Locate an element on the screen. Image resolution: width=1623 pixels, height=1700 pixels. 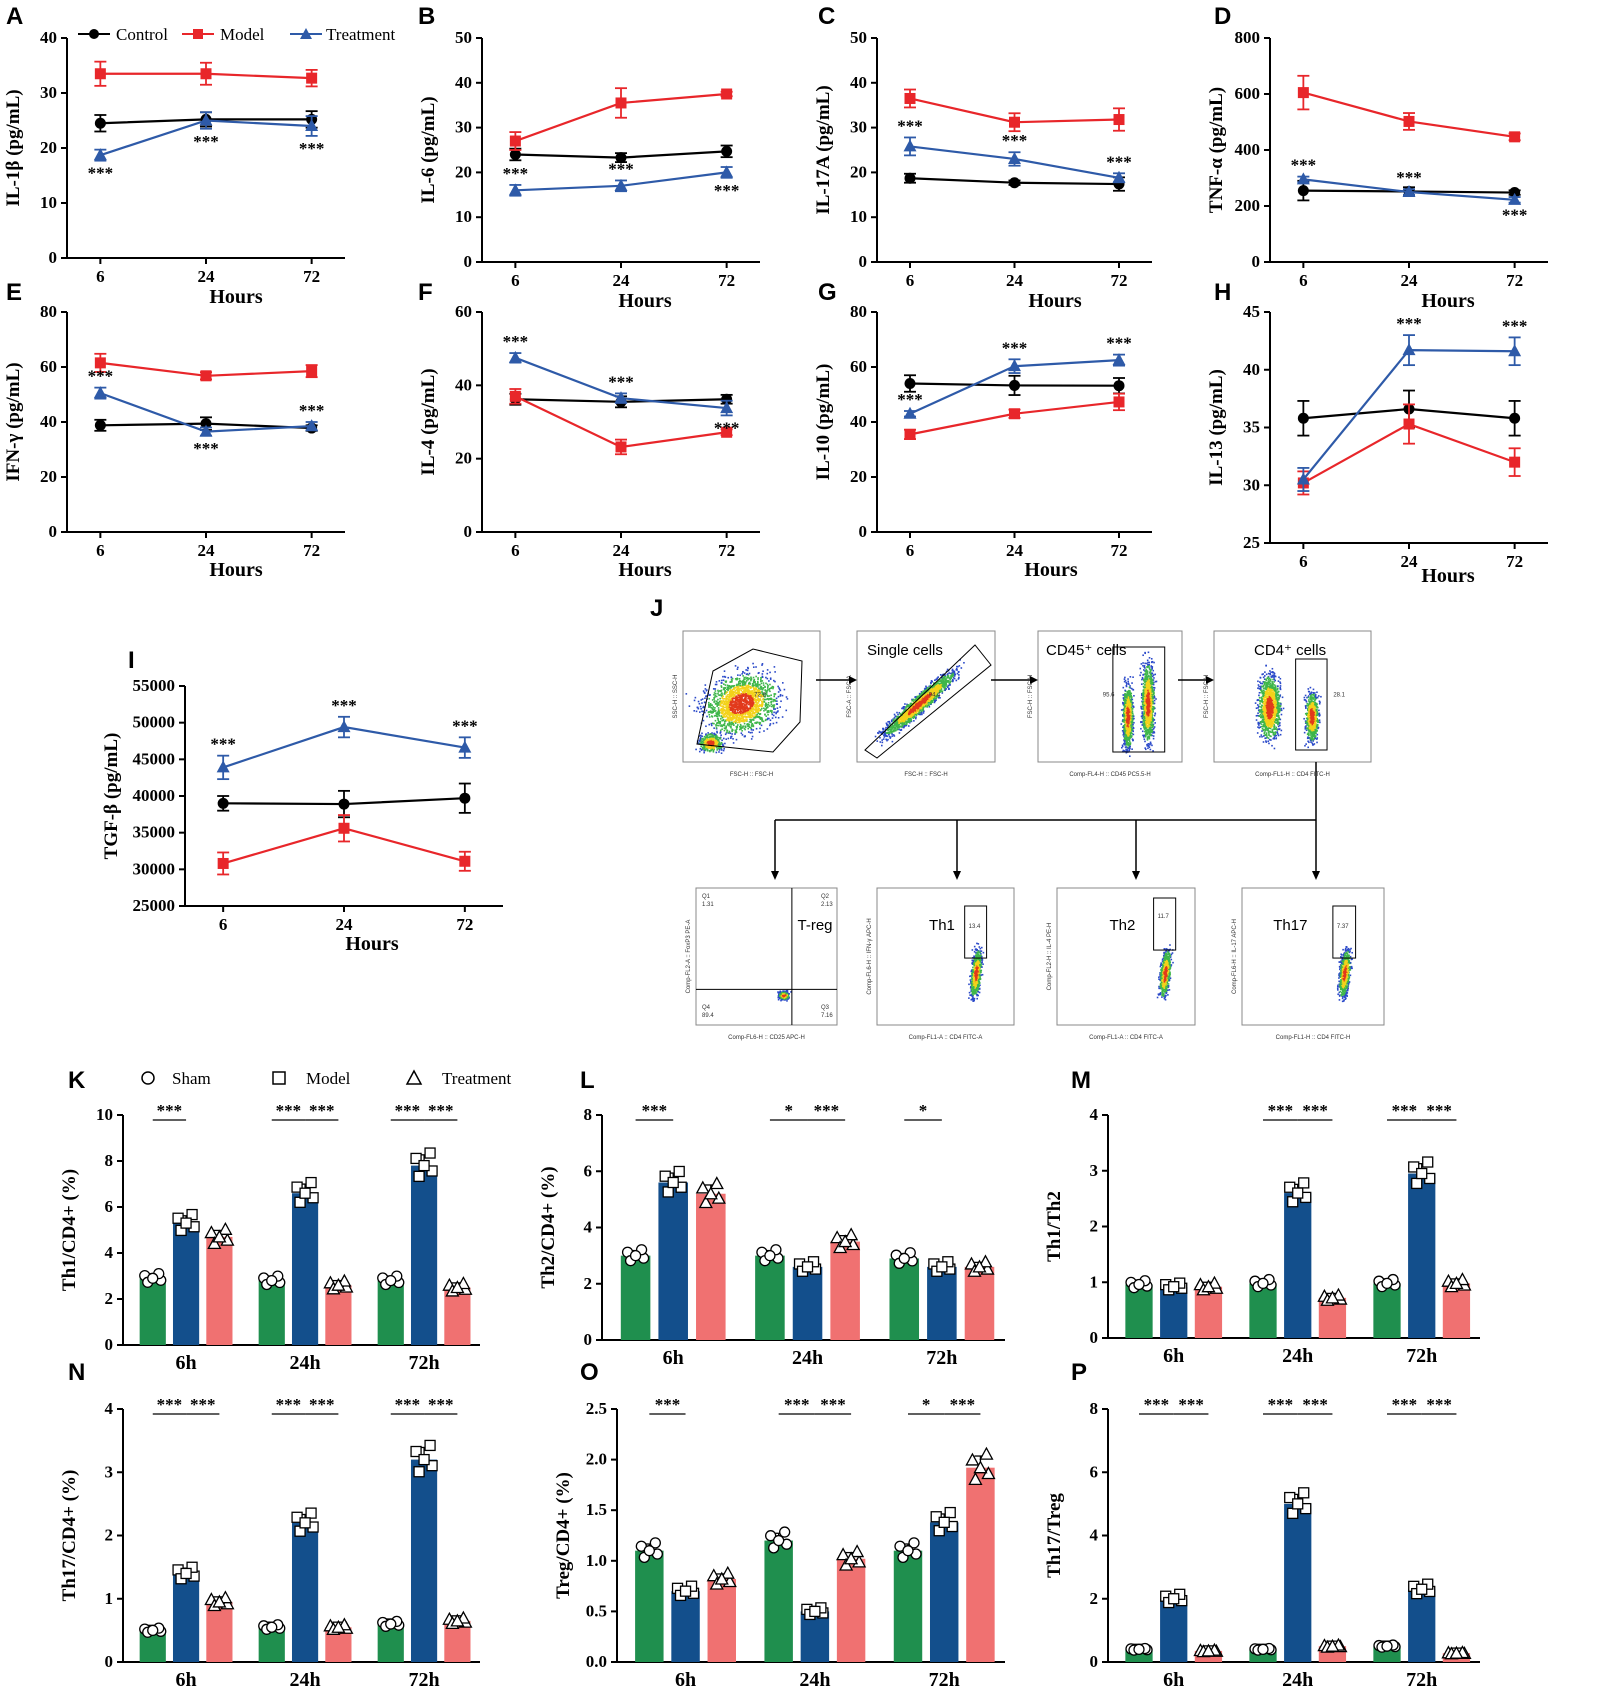
flow-x-axis-label: Comp-FL1-A :: CD4 FITC-A is located at coordinates (1126, 1038).